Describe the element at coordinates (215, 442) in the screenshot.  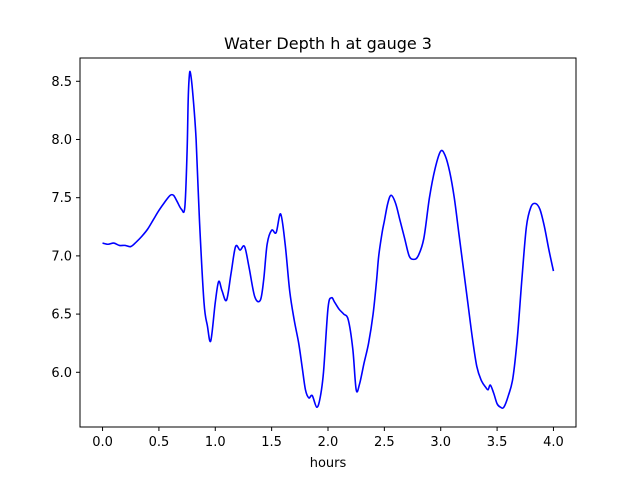
I see `x-tick-label: 1.0` at that location.